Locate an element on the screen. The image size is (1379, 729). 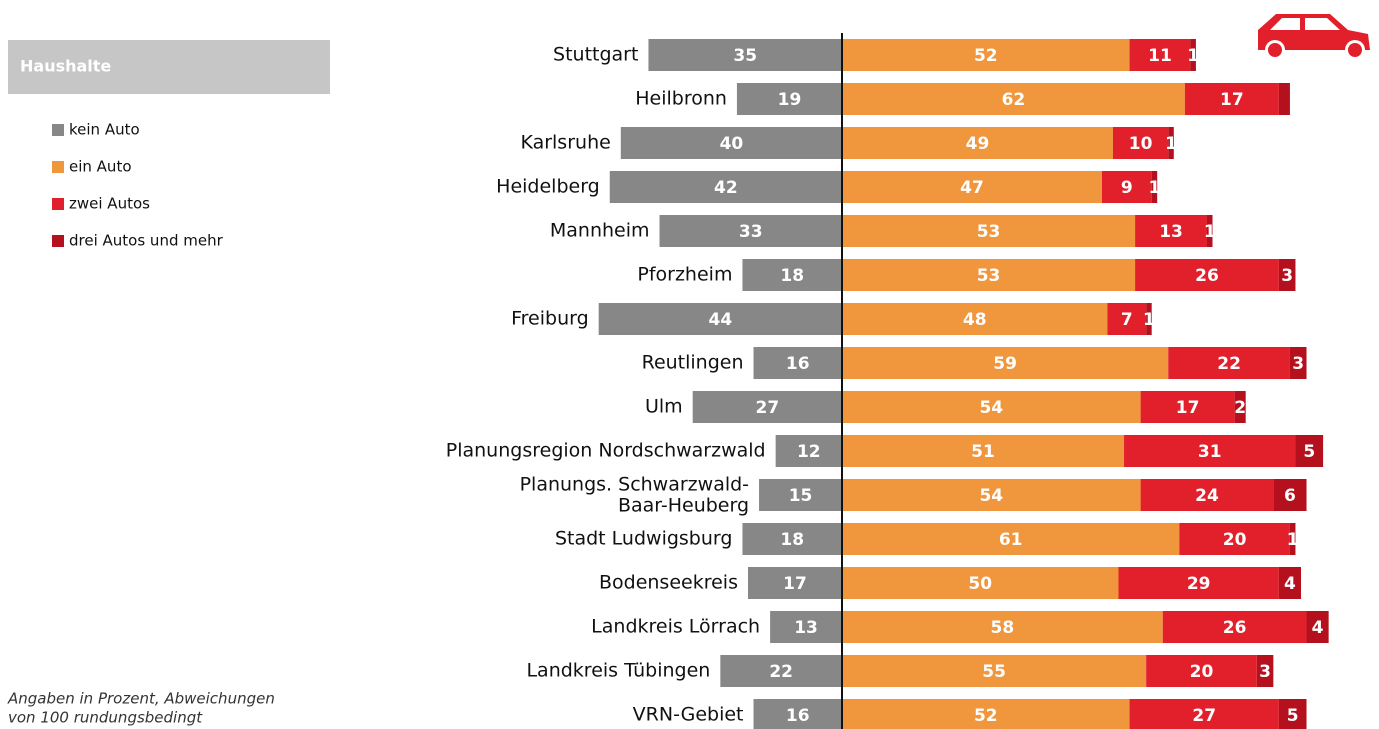
category-label: Heidelberg is located at coordinates (548, 187).